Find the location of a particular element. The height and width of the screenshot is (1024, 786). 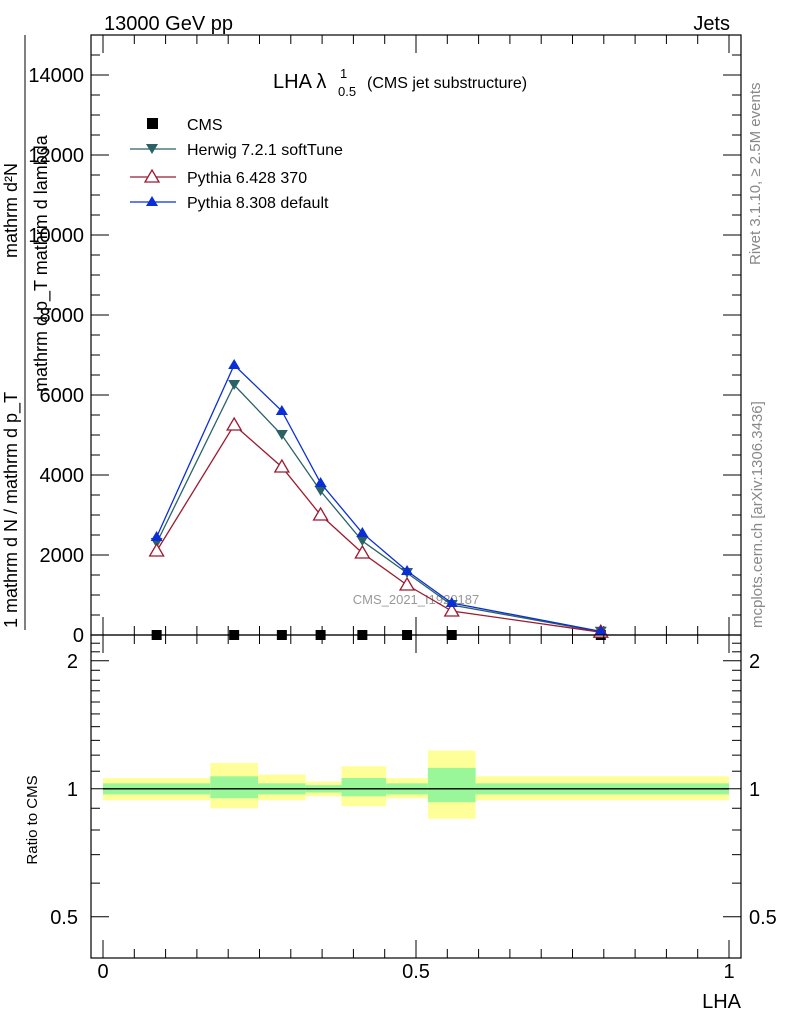

analysis-watermark: CMS_2021_I1920187 is located at coordinates (416, 599).